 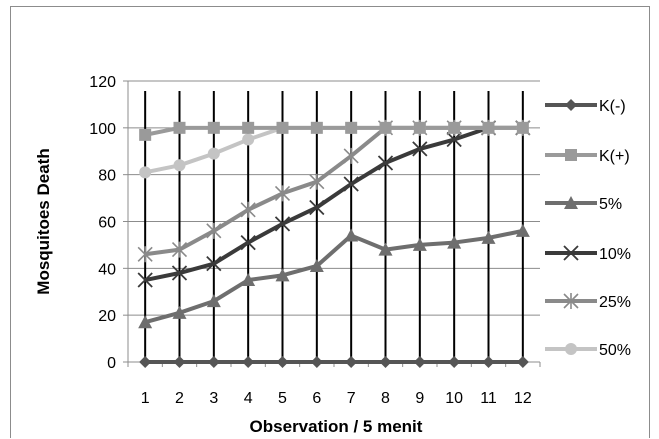 What do you see at coordinates (179, 398) in the screenshot?
I see `x-tick-label-2: 2` at bounding box center [179, 398].